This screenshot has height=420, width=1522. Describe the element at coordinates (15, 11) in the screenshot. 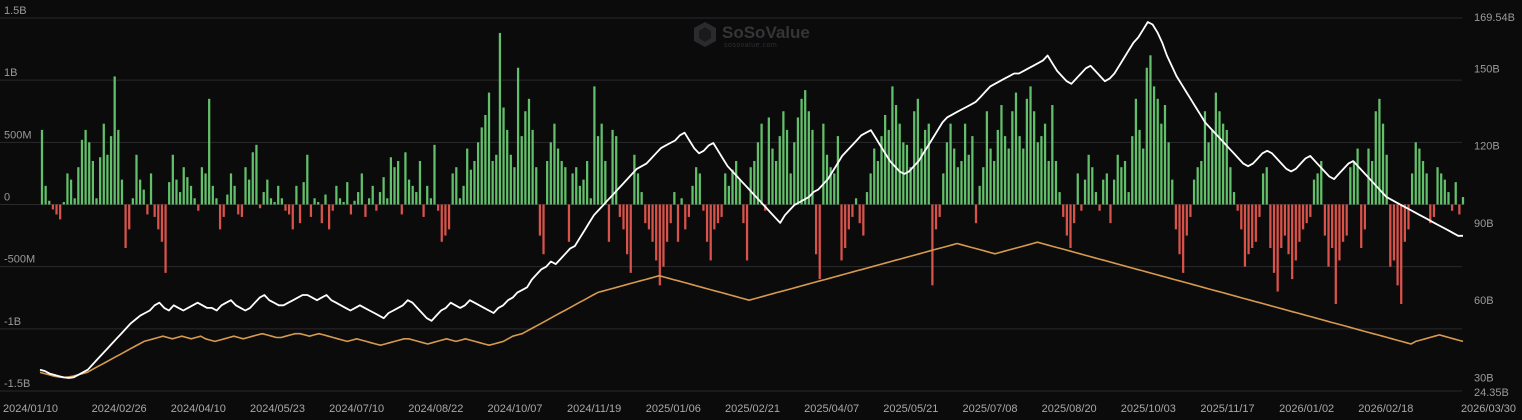

I see `left-tick-label: 1.5B` at that location.